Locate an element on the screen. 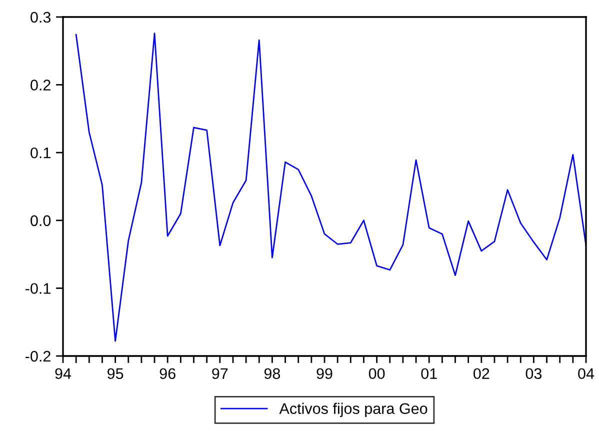  x-tick-label: 97 is located at coordinates (220, 374).